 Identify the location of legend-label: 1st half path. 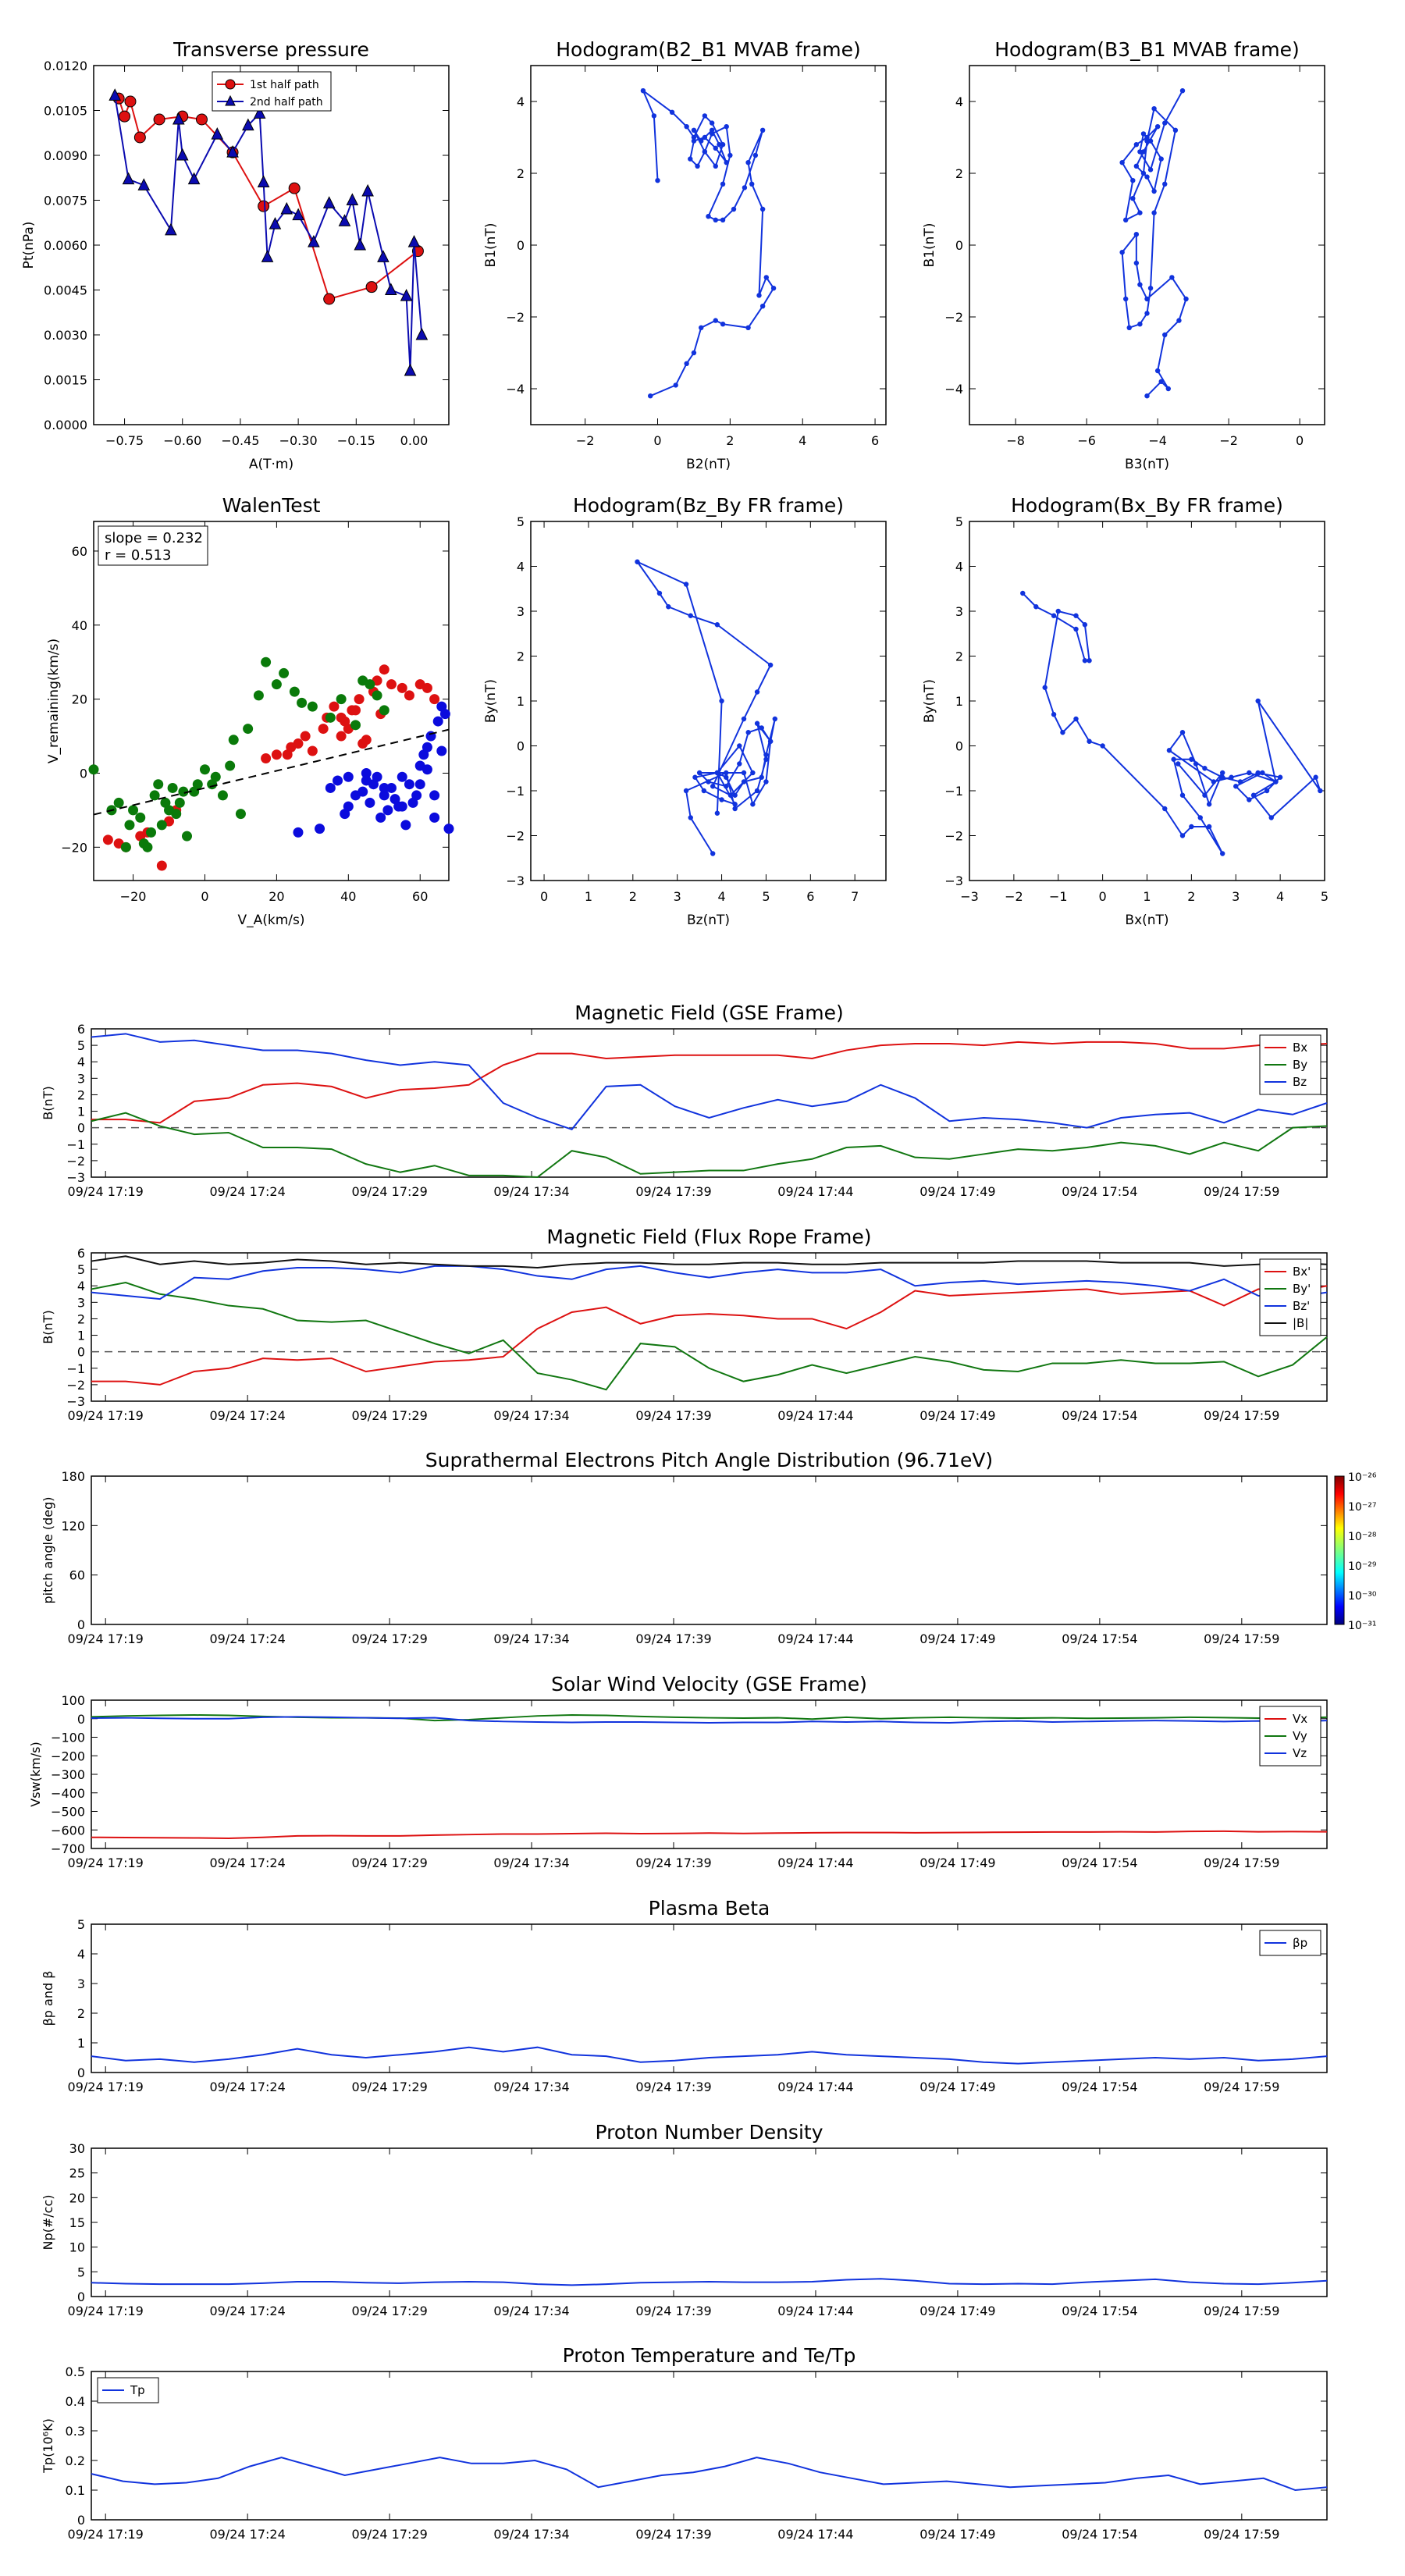
(285, 85).